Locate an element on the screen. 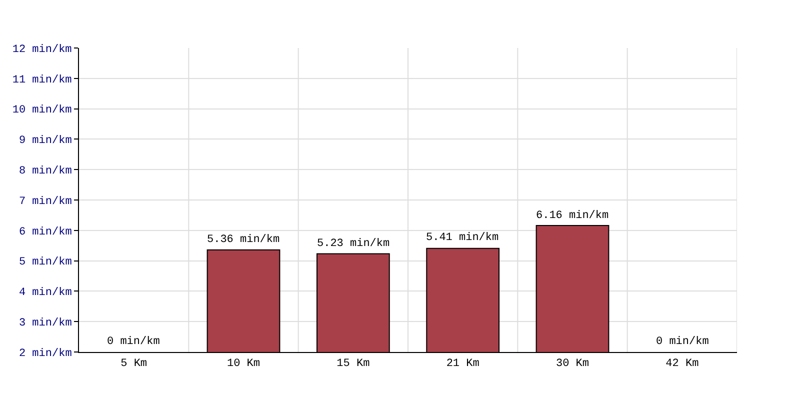  x-tick-label: 15 Km is located at coordinates (353, 364).